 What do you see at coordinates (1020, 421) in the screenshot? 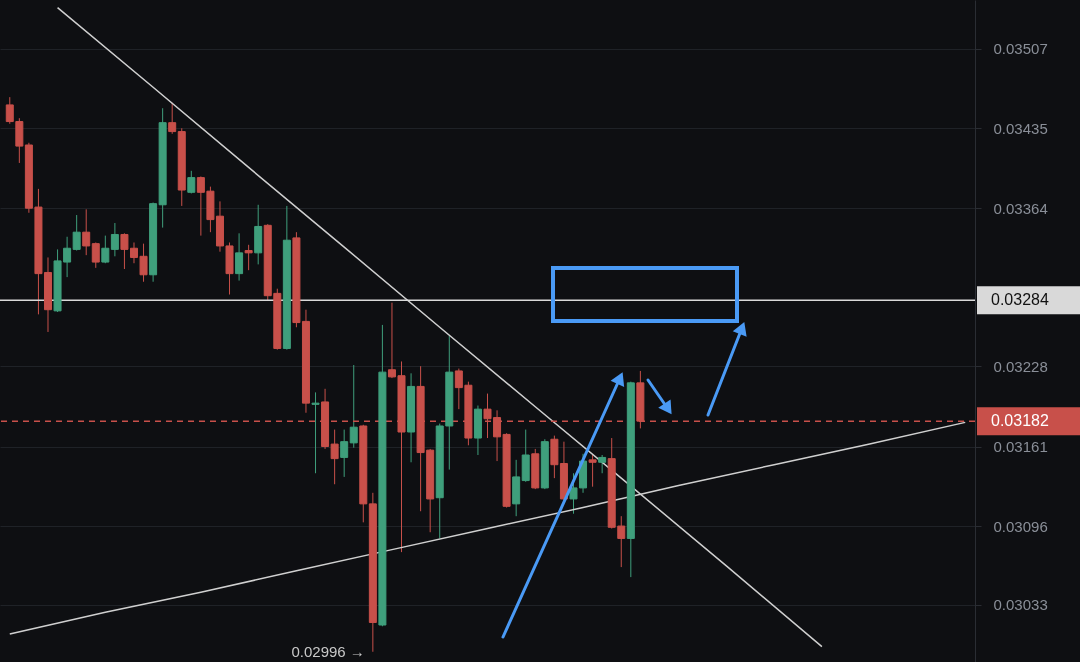
I see `ref-line-label: 0.03182` at bounding box center [1020, 421].